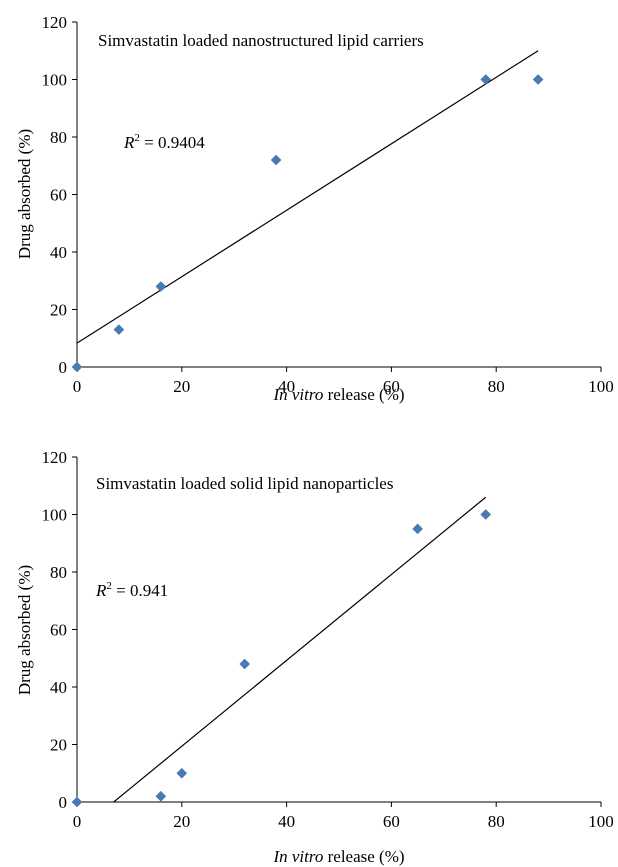 This screenshot has height=867, width=618. Describe the element at coordinates (140, 590) in the screenshot. I see `r2-value: = 0.941` at that location.